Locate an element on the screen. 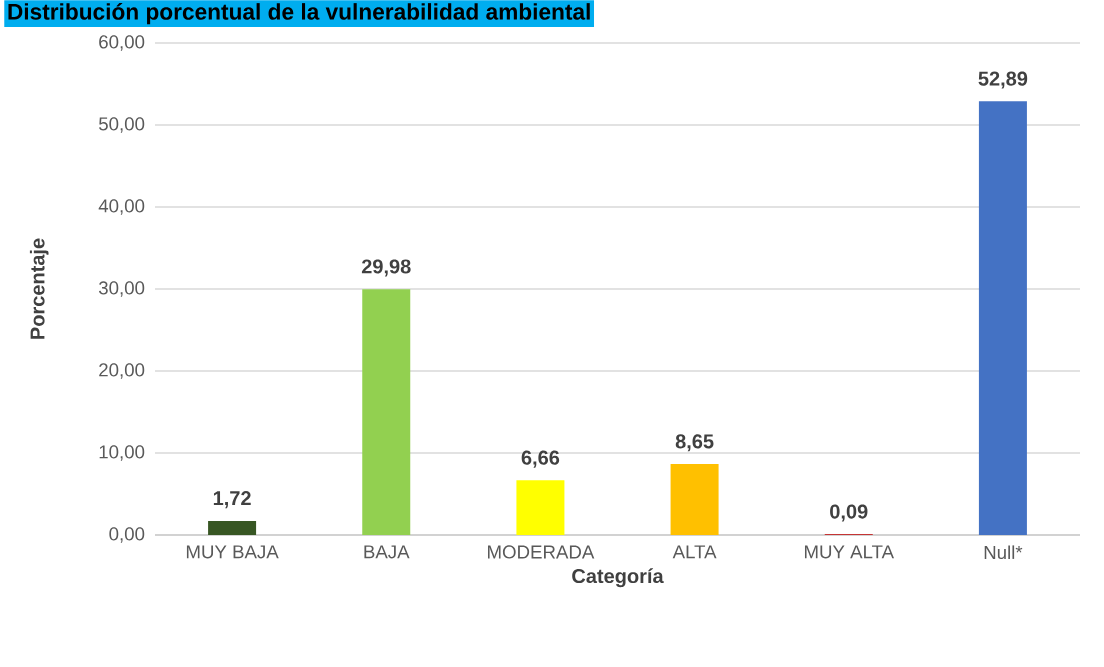  x-tick-label: Null* is located at coordinates (1003, 552).